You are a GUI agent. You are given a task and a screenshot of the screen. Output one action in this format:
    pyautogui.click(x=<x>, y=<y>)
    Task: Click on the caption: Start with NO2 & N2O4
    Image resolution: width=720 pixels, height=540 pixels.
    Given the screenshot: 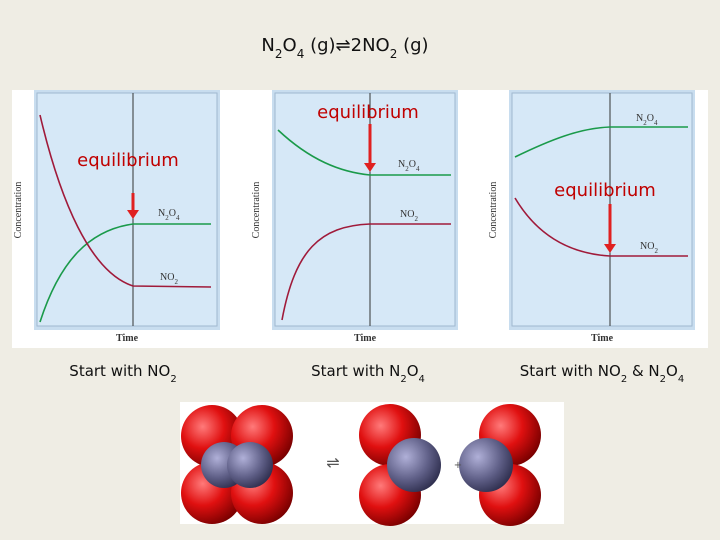 What is the action you would take?
    pyautogui.click(x=602, y=373)
    